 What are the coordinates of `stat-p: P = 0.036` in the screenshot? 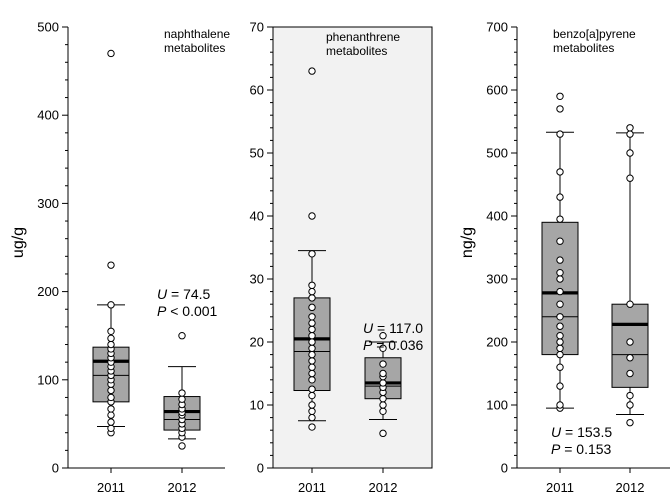 It's located at (393, 345).